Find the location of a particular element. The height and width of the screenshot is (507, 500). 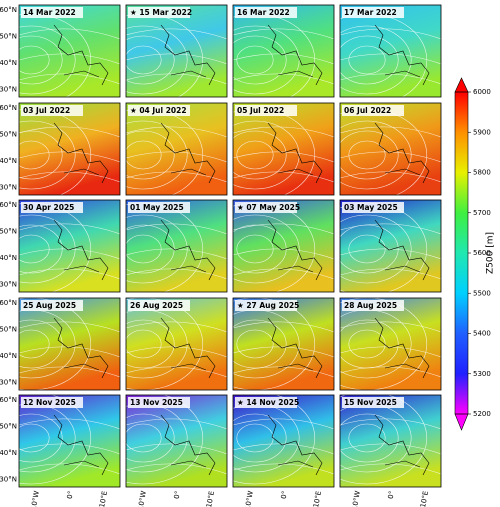

colorbar-tick-label: 5300 is located at coordinates (482, 374).